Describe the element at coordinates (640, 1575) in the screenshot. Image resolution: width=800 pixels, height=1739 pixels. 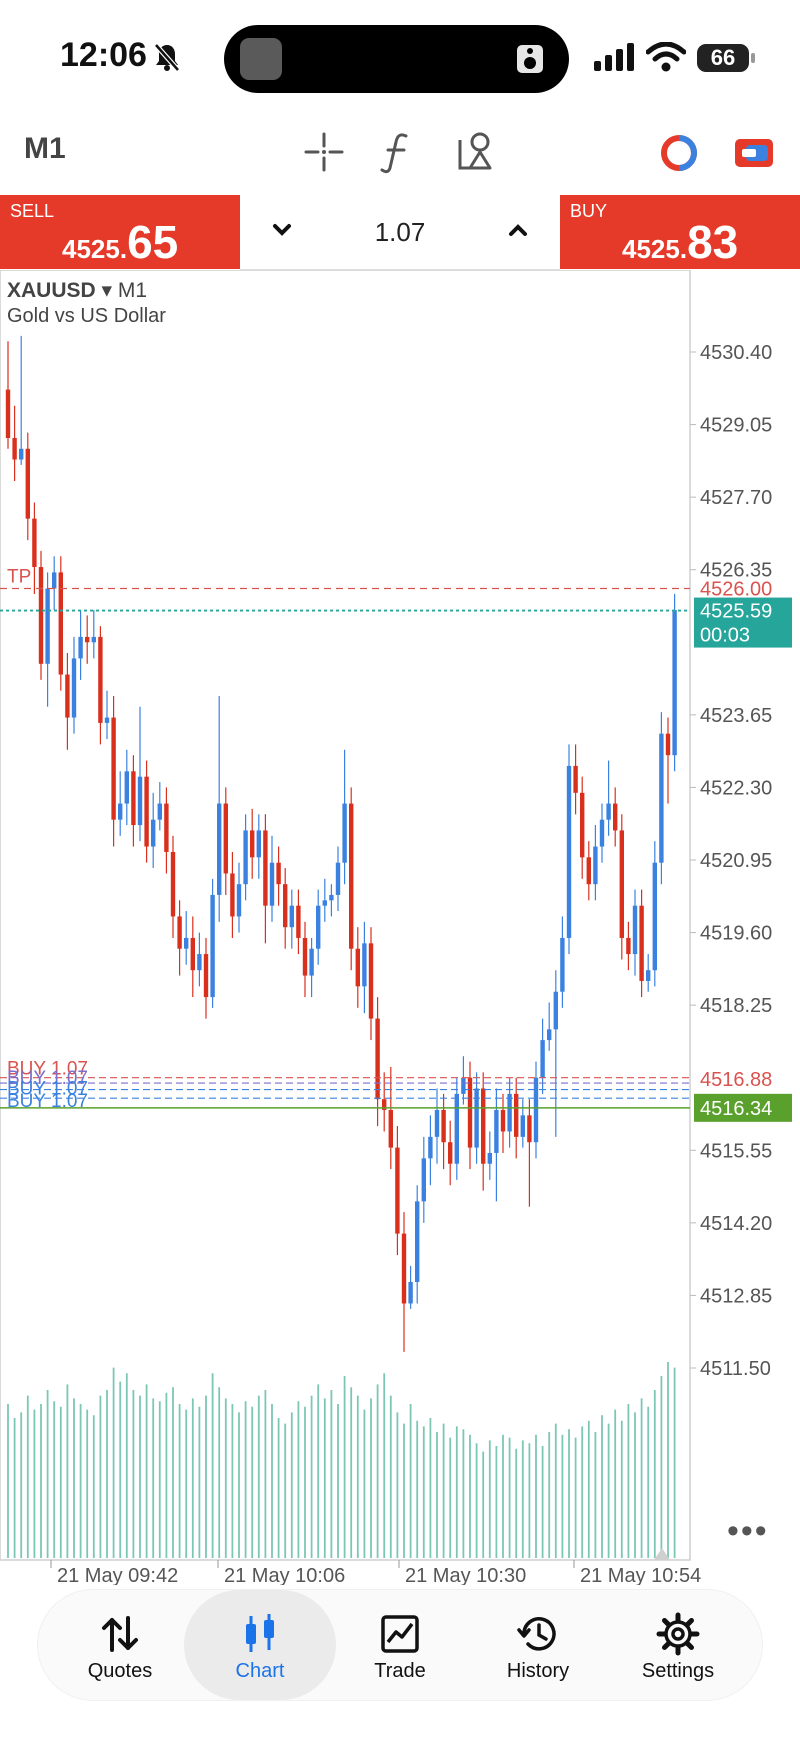
I see `time-tick-label: 21 May 10:54` at that location.